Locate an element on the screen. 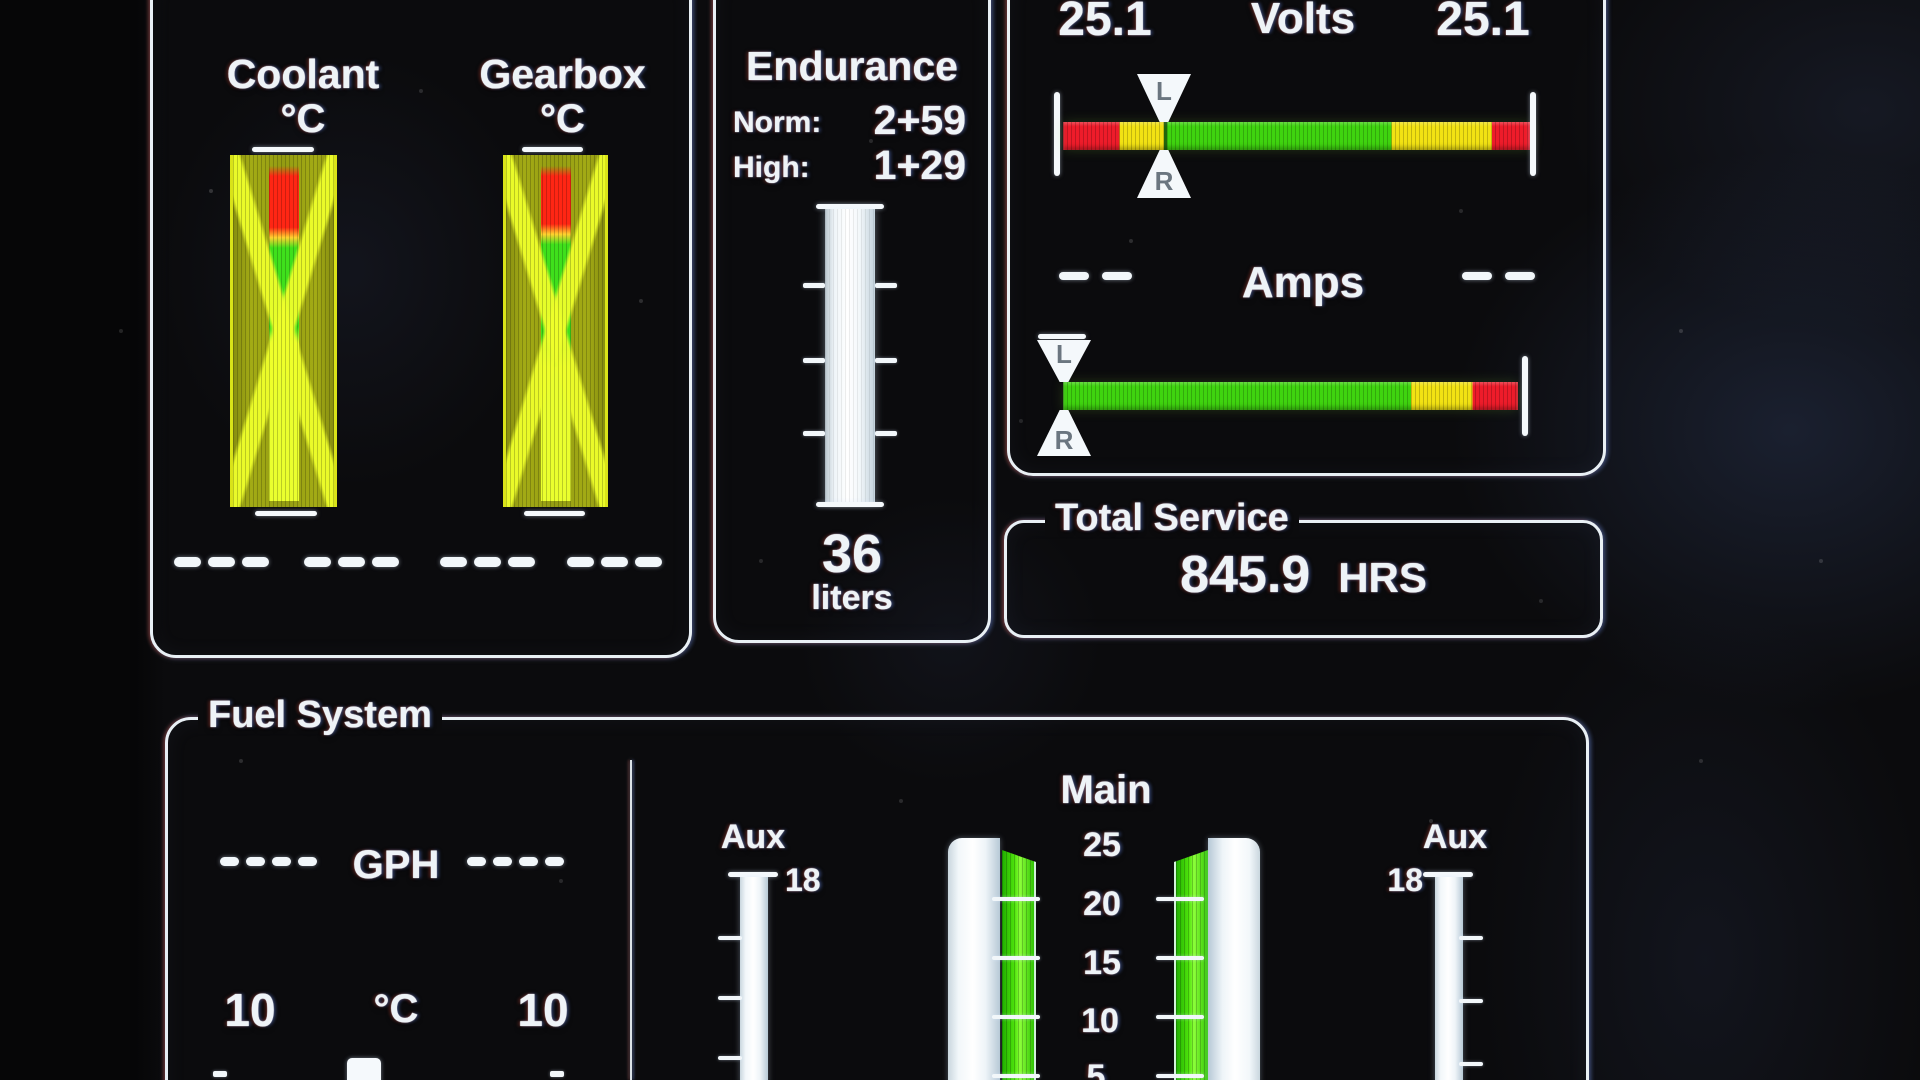 The height and width of the screenshot is (1080, 1920). main-starboard-gauge-lcd-texture is located at coordinates (1192, 965).